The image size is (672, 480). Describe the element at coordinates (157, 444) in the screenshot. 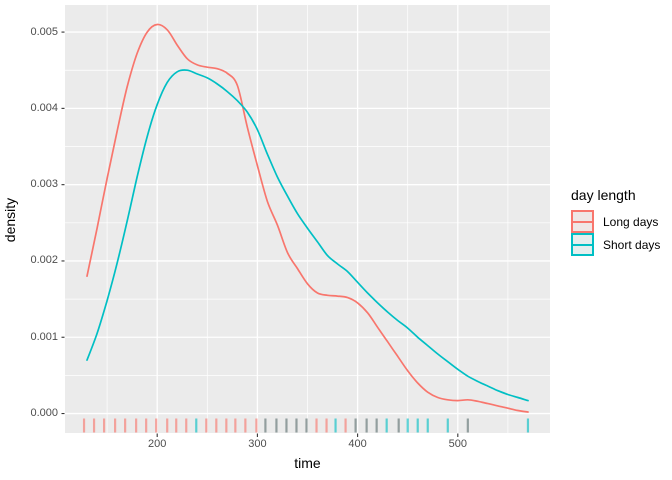

I see `x-tick-label: 200` at that location.